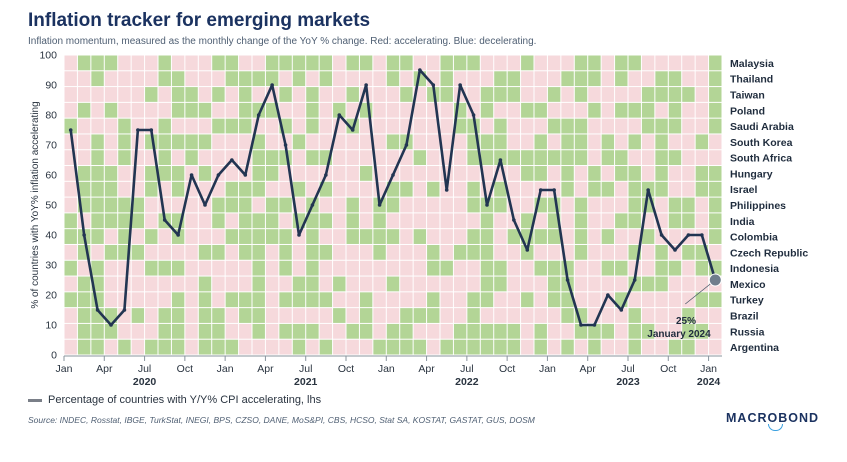 This screenshot has width=847, height=462. What do you see at coordinates (627, 369) in the screenshot?
I see `x-tick-label: Jul` at bounding box center [627, 369].